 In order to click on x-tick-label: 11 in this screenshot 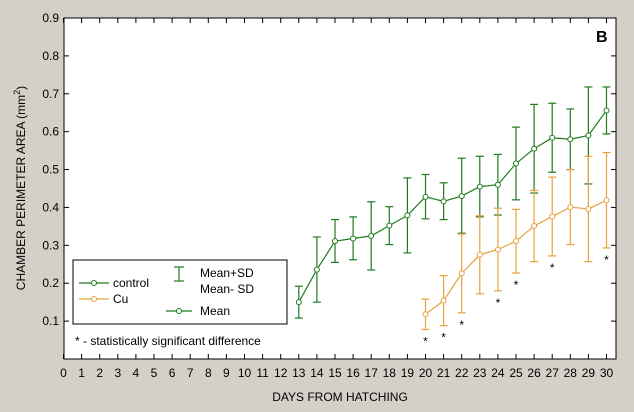, I will do `click(262, 373)`.